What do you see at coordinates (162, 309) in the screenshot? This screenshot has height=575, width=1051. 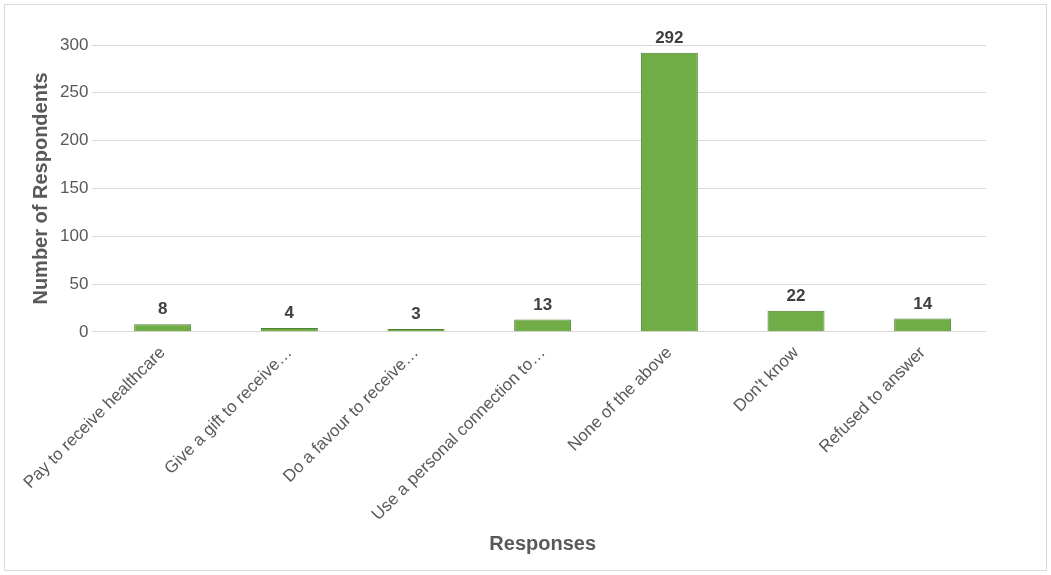 I see `data-label: 8` at bounding box center [162, 309].